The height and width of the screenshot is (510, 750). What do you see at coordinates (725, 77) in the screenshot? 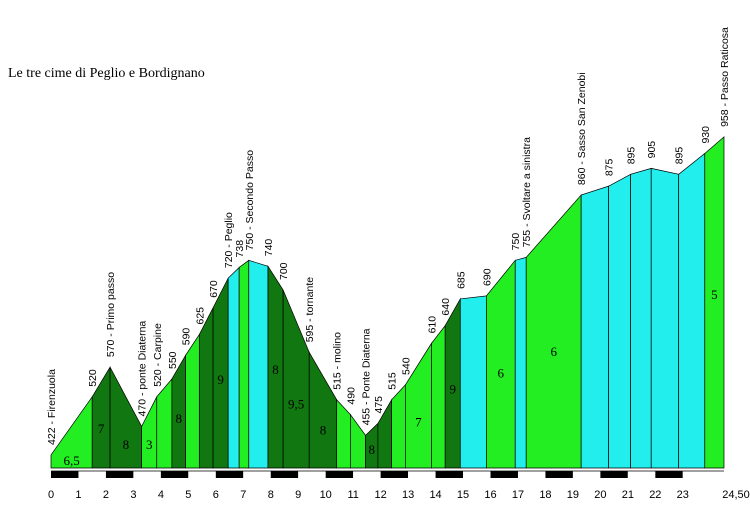
I see `elevation-label: 958 - Passo Raticosa` at bounding box center [725, 77].